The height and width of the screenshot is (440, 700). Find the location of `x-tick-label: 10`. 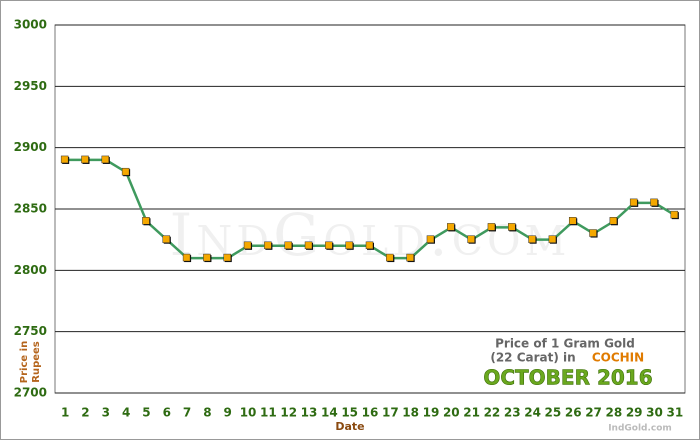

x-tick-label: 10 is located at coordinates (248, 413).